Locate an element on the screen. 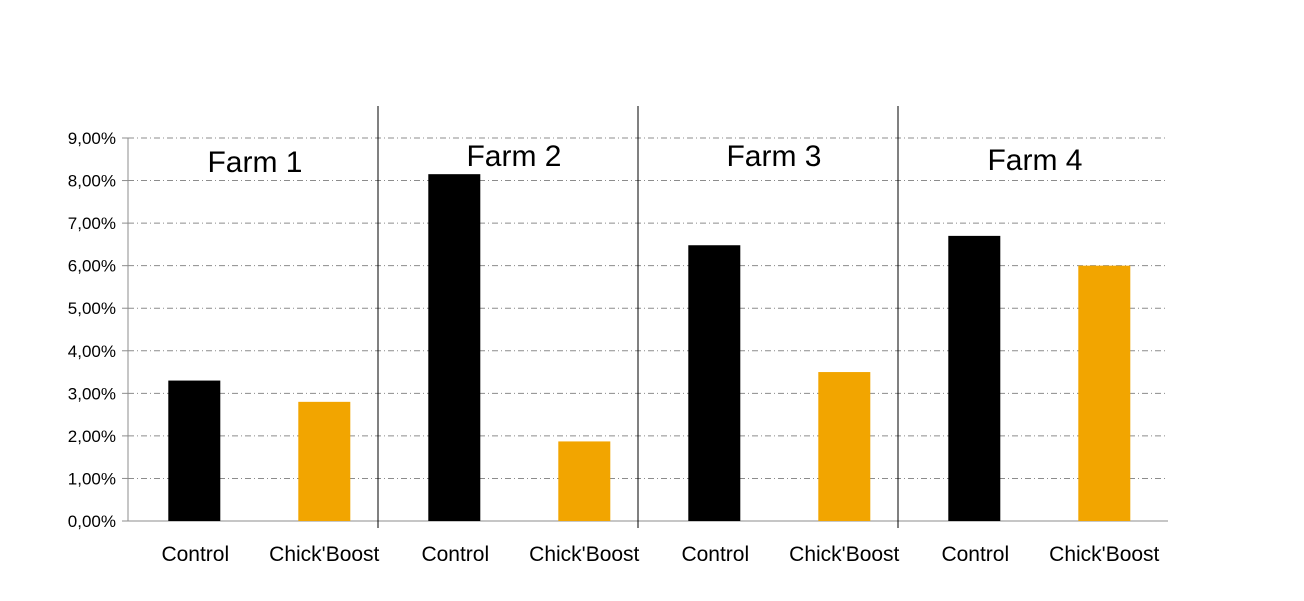 The image size is (1304, 601). y-tick-label: 7,00% is located at coordinates (92, 223).